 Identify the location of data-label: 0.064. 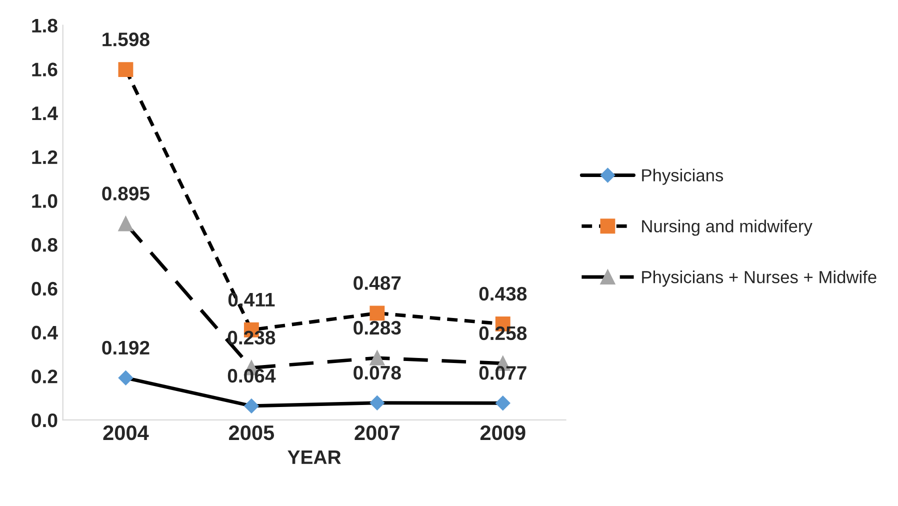
(252, 375).